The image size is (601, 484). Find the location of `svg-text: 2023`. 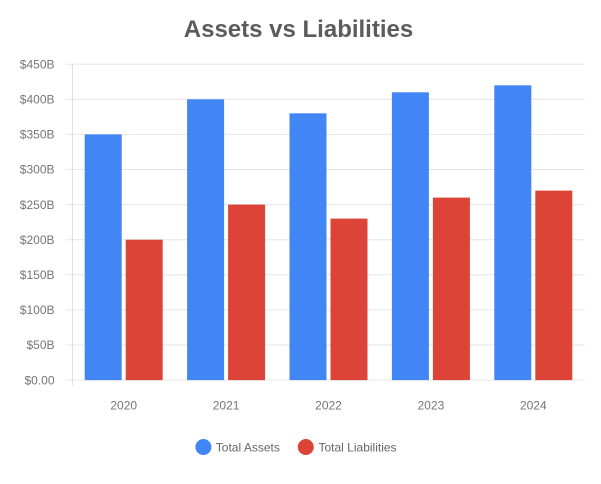

svg-text: 2023 is located at coordinates (431, 406).